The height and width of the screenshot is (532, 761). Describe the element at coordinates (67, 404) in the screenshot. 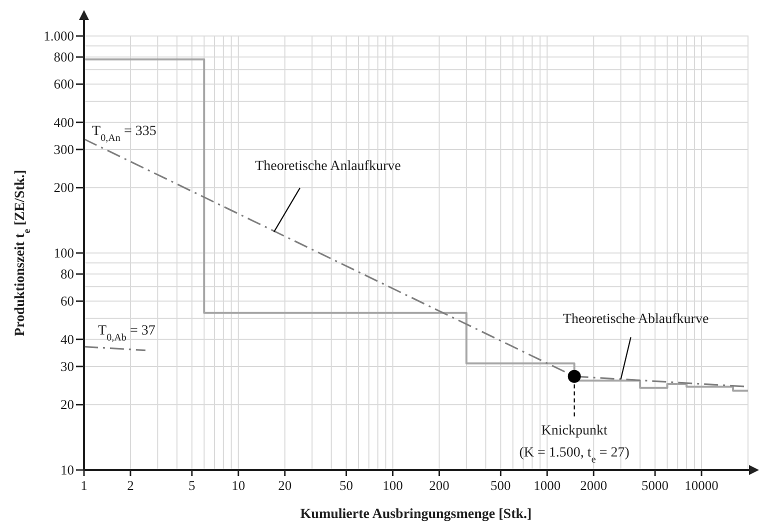

I see `y-tick-label: 20` at that location.